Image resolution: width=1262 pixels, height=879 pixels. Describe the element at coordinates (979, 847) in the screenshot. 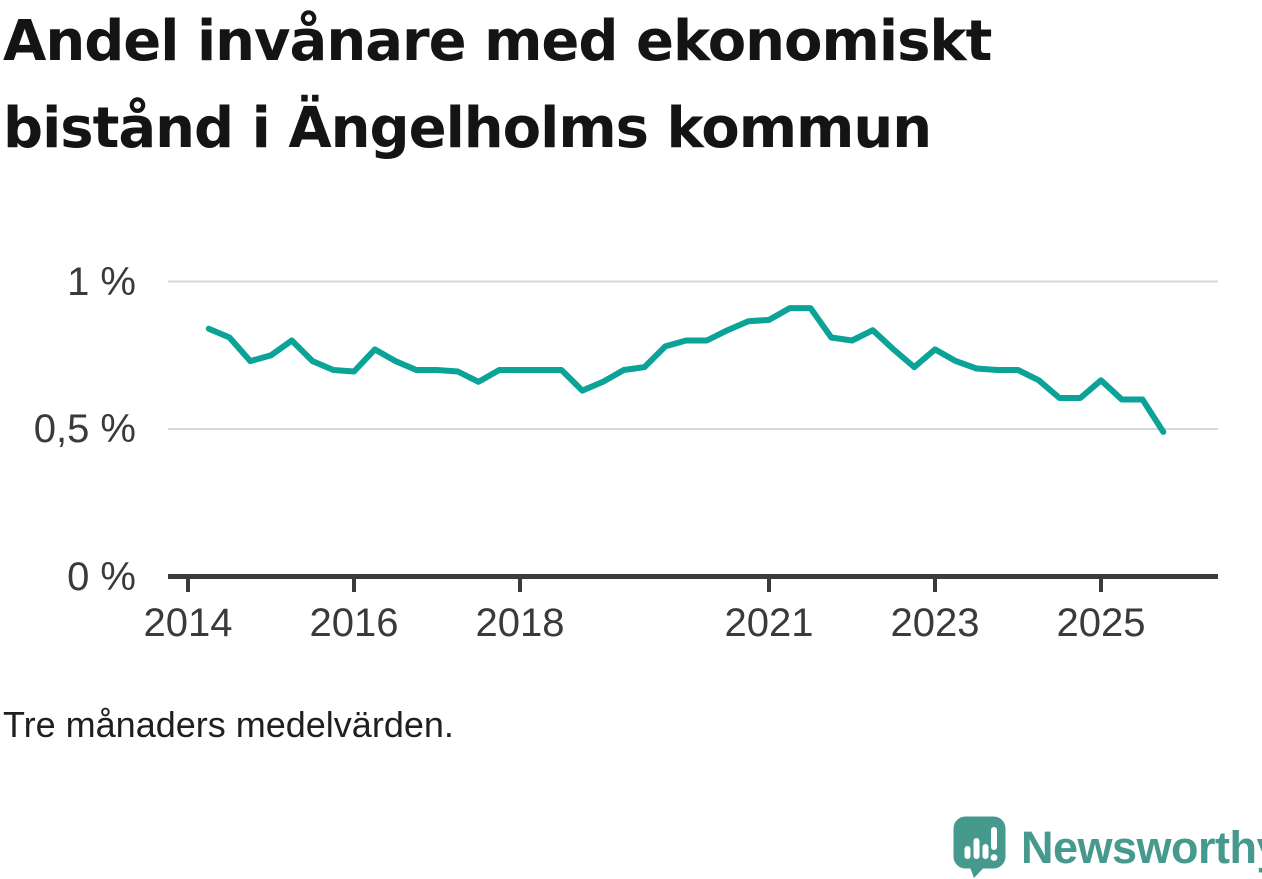

I see `newsworthy-speech-bubble-bar-chart-icon` at that location.